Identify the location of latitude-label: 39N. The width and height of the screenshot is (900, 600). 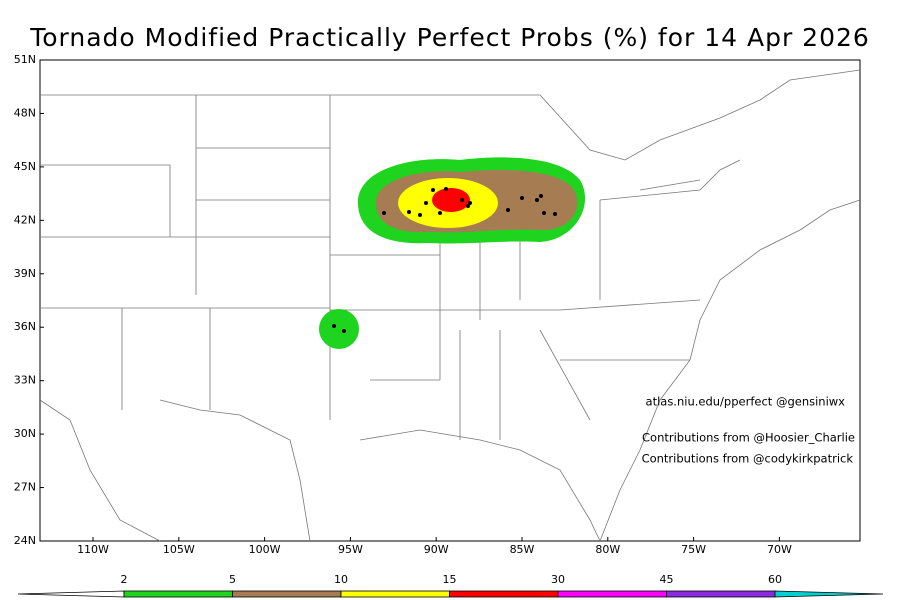
(25, 273).